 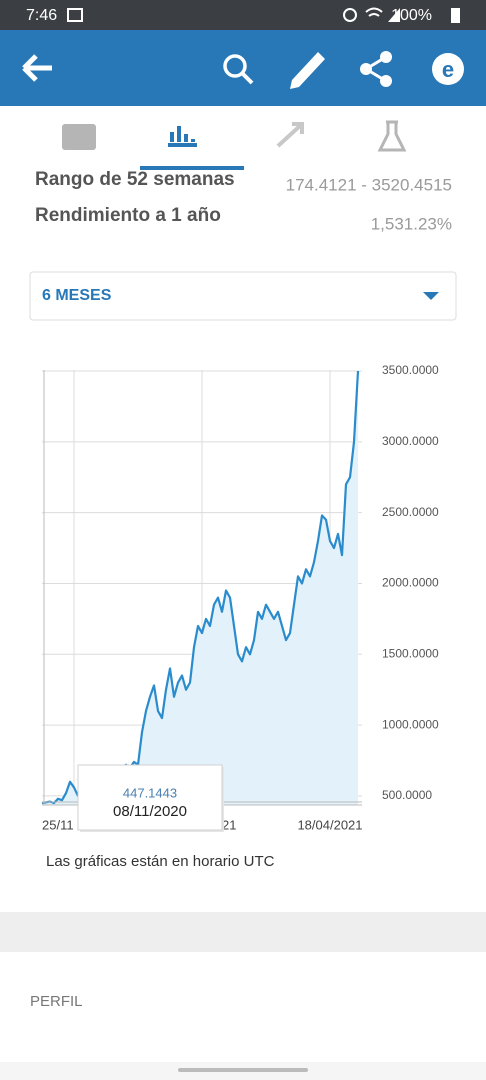 I want to click on tooltip-date: 08/11/2020, so click(x=150, y=811).